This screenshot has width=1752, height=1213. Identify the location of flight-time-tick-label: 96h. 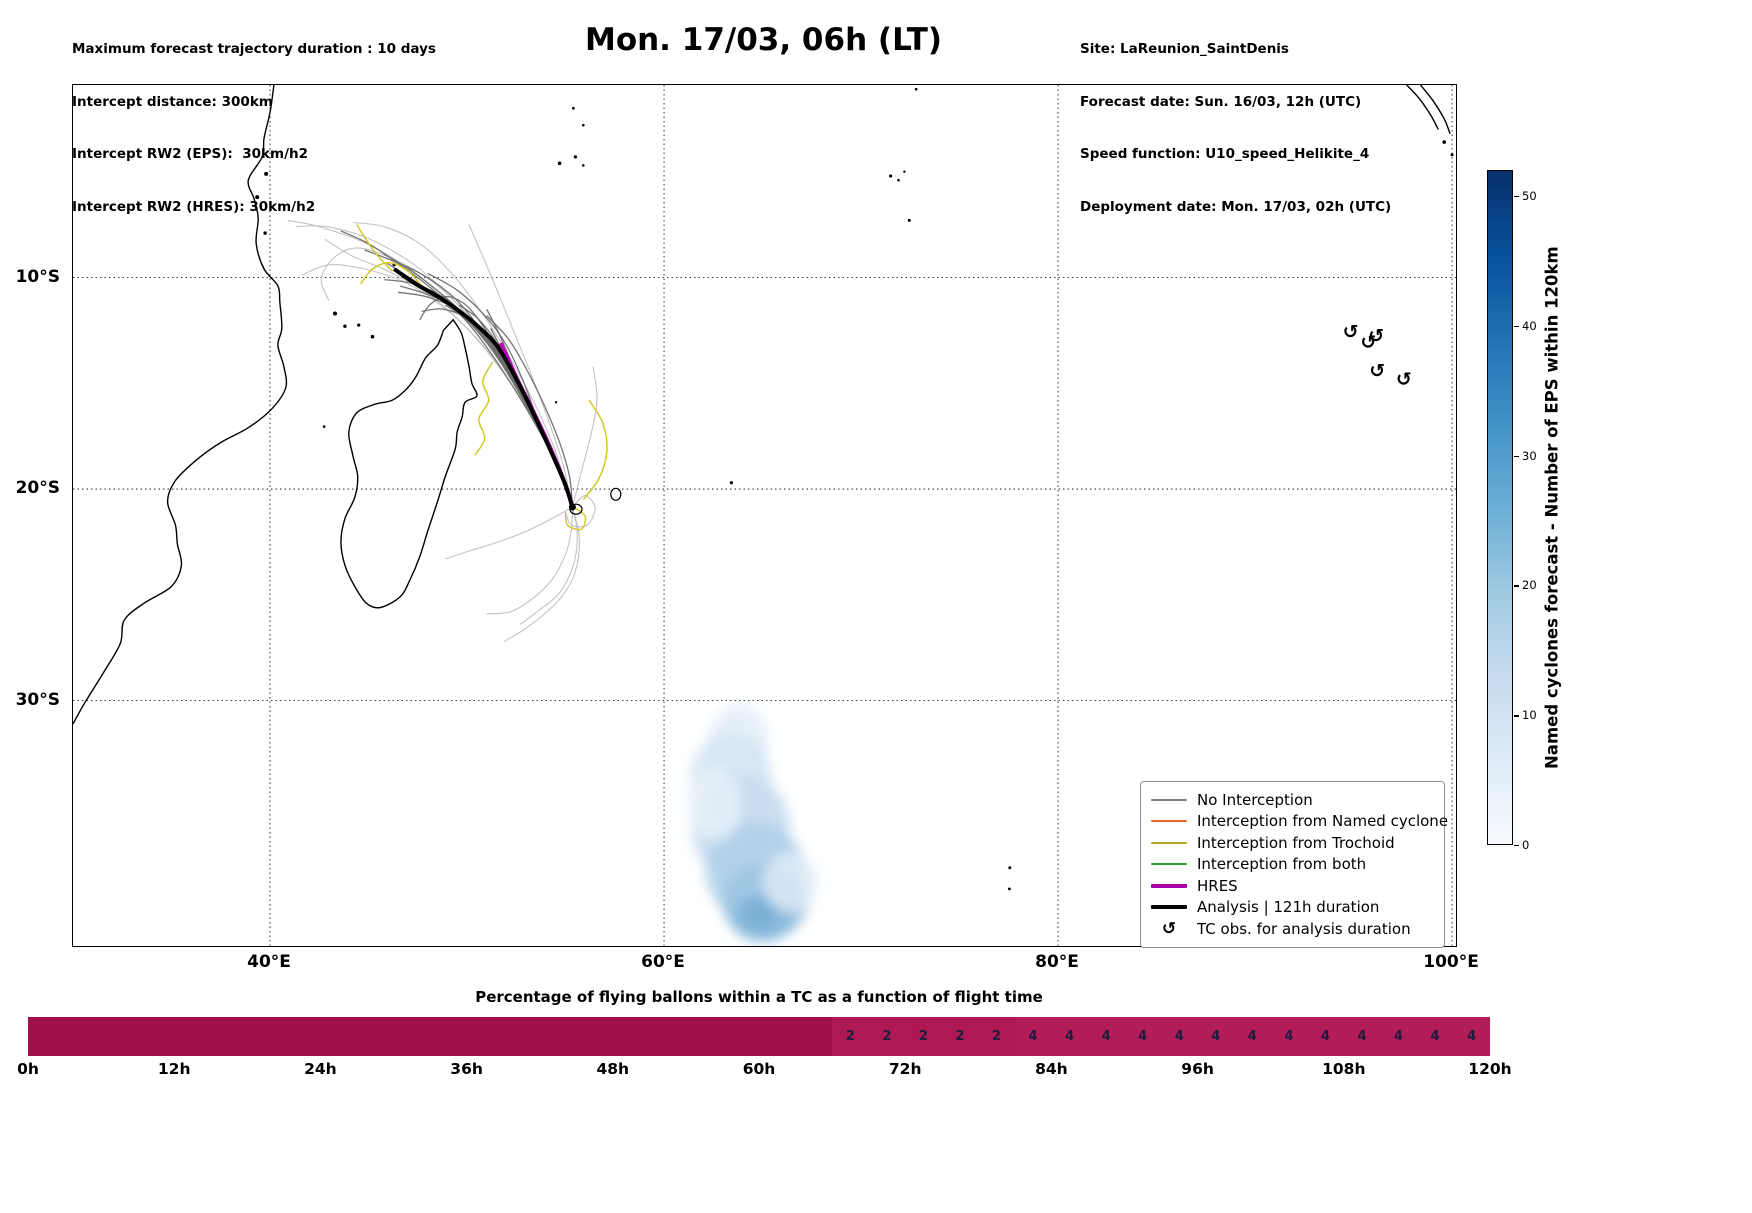
(1197, 1069).